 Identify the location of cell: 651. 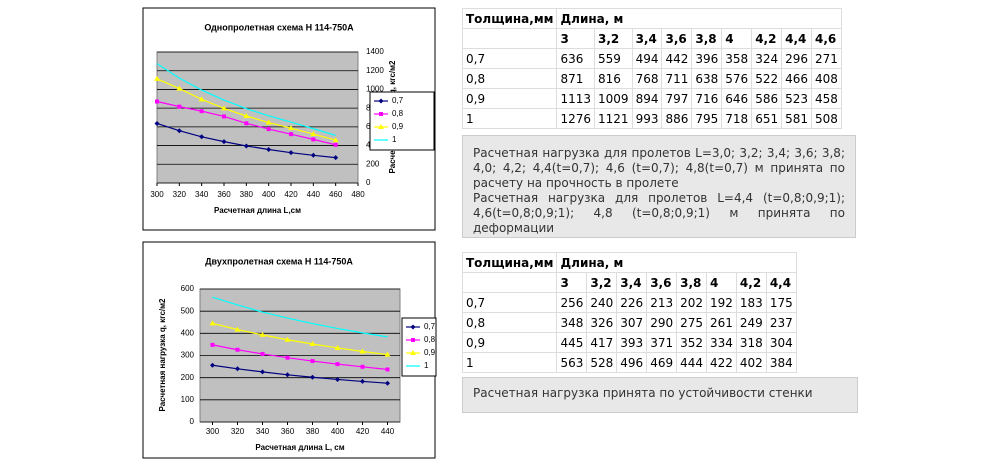
(767, 118).